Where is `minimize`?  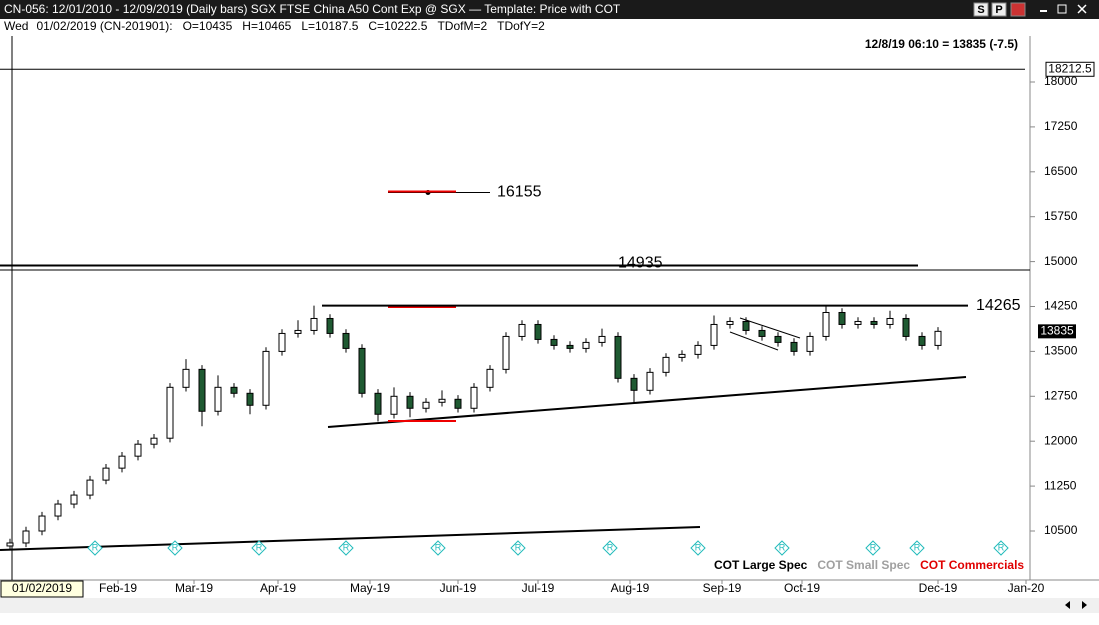
minimize is located at coordinates (1043, 11).